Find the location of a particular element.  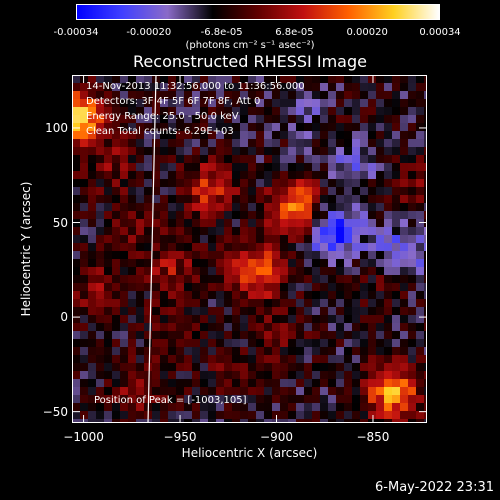

x-axis-label: Heliocentric X (arcsec) is located at coordinates (249, 453).